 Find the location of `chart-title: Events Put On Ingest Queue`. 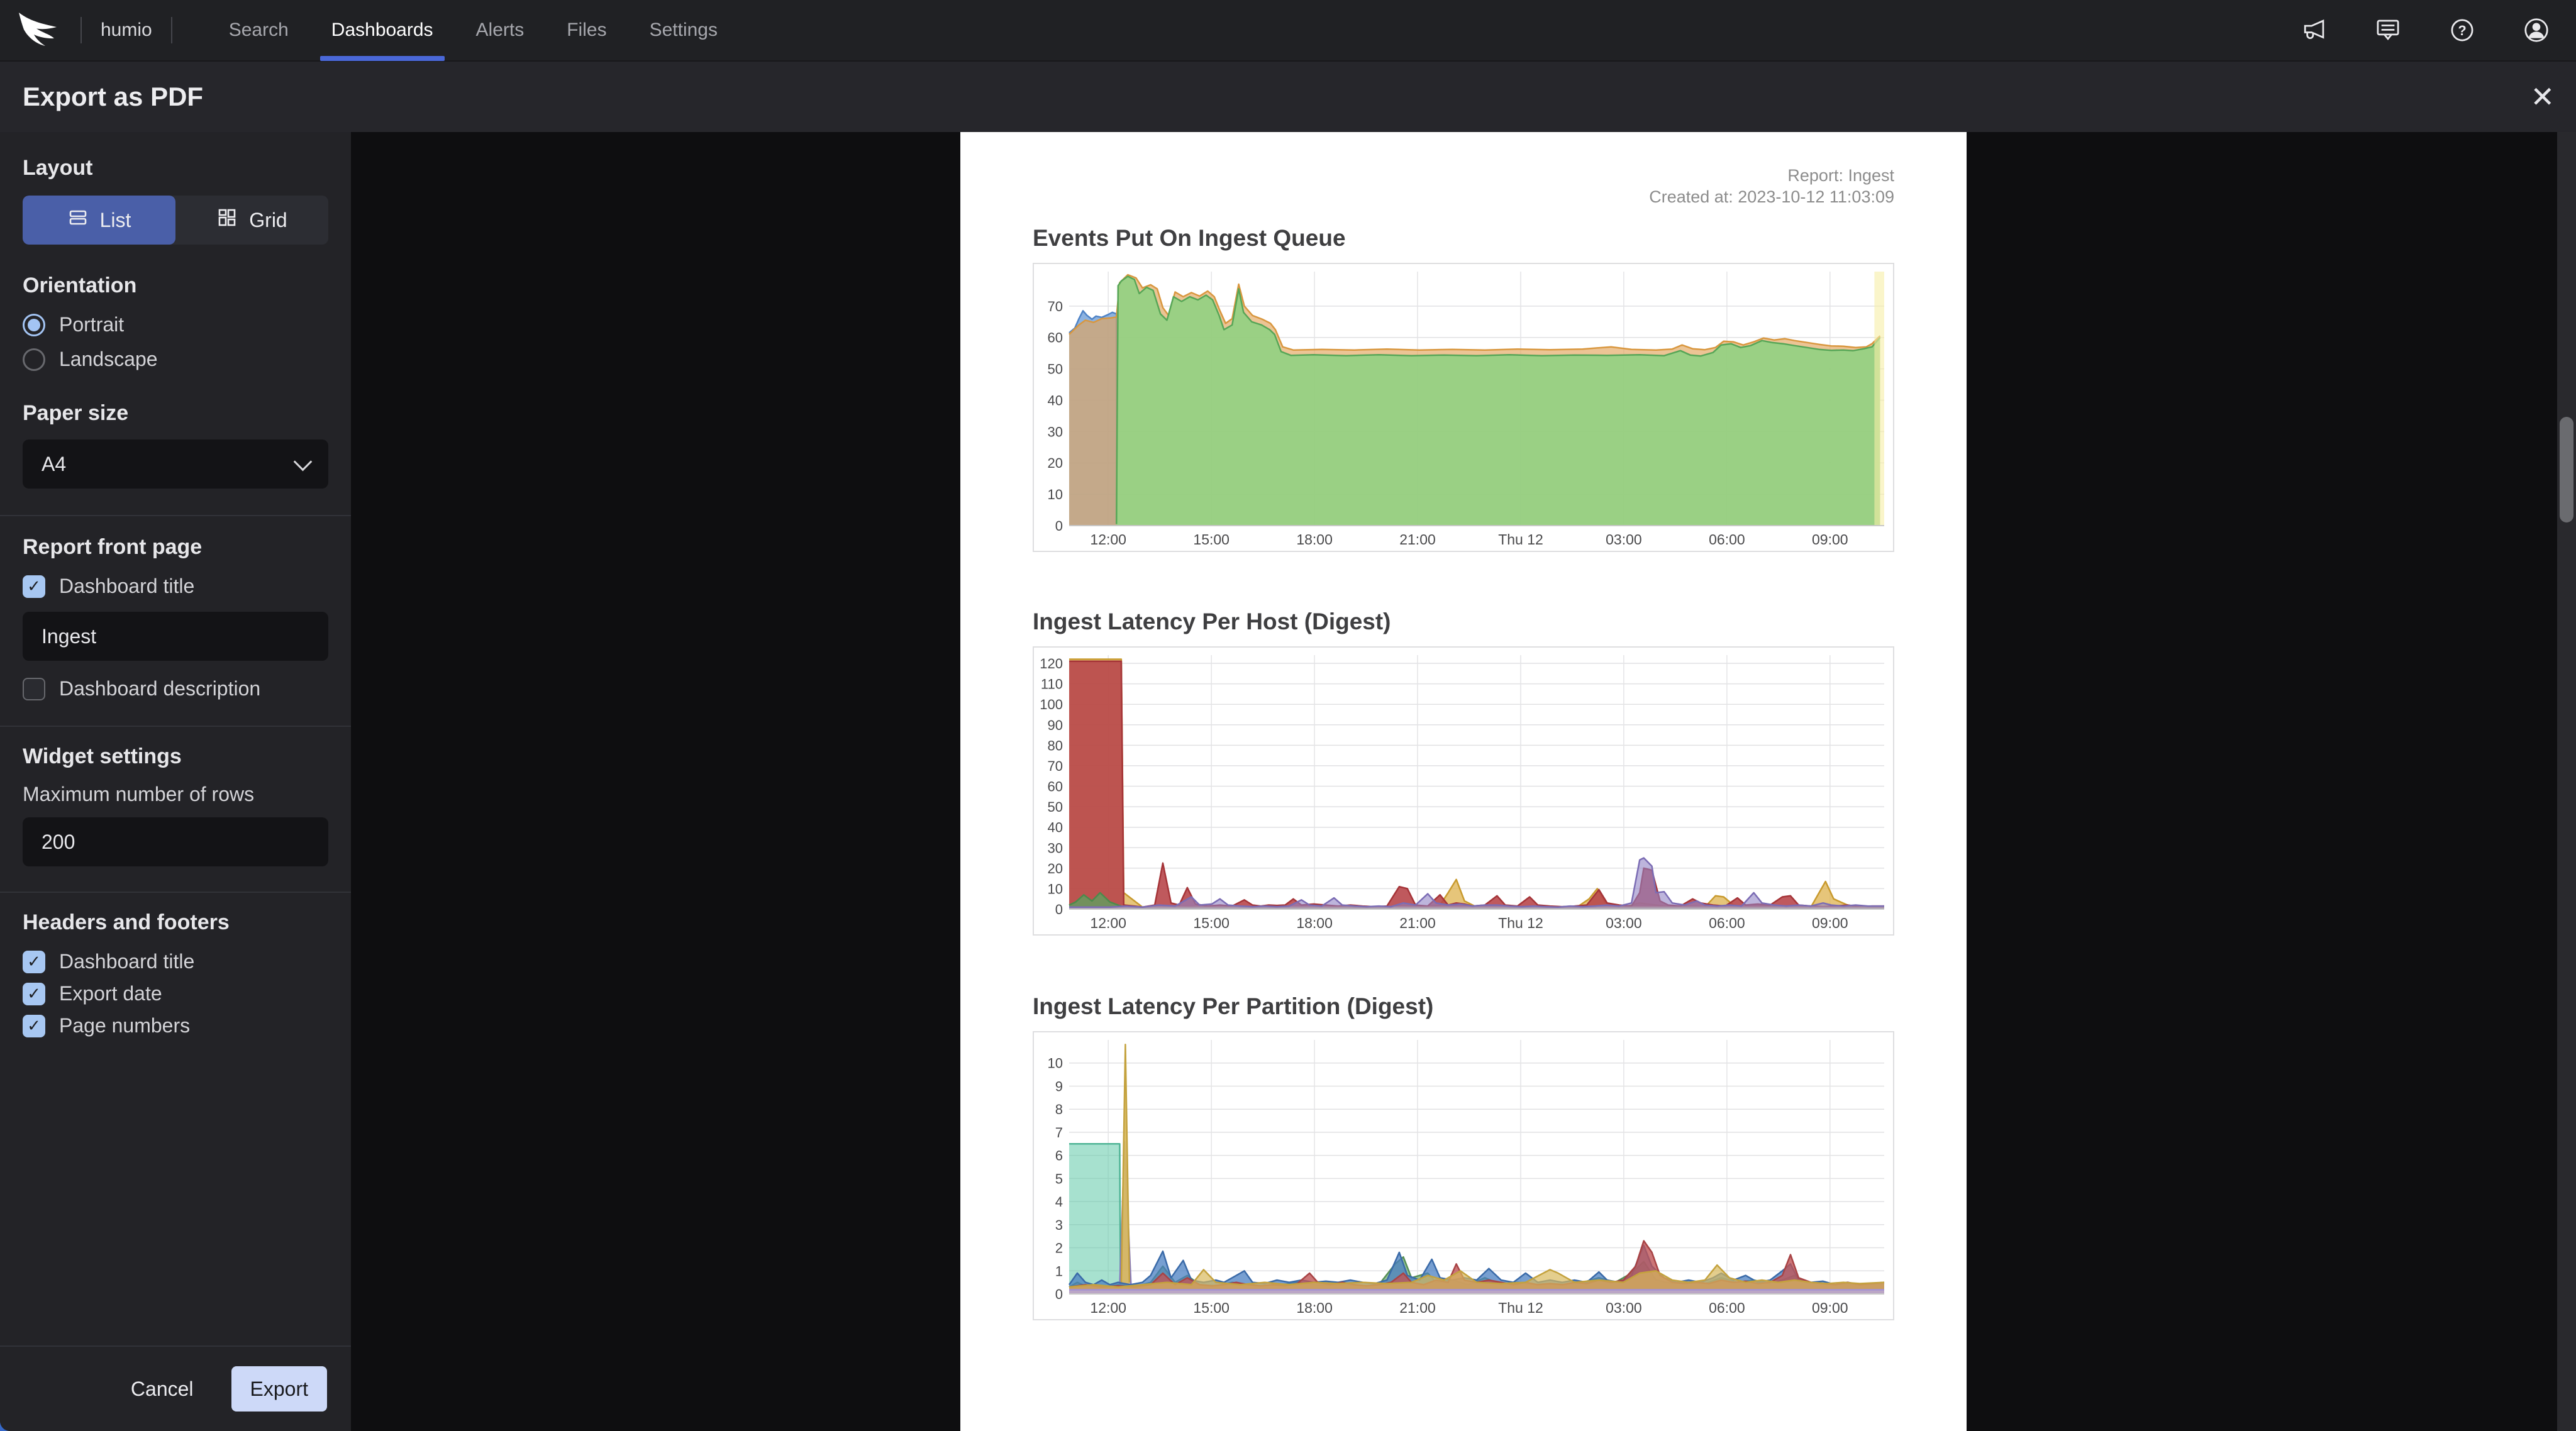

chart-title: Events Put On Ingest Queue is located at coordinates (1189, 238).